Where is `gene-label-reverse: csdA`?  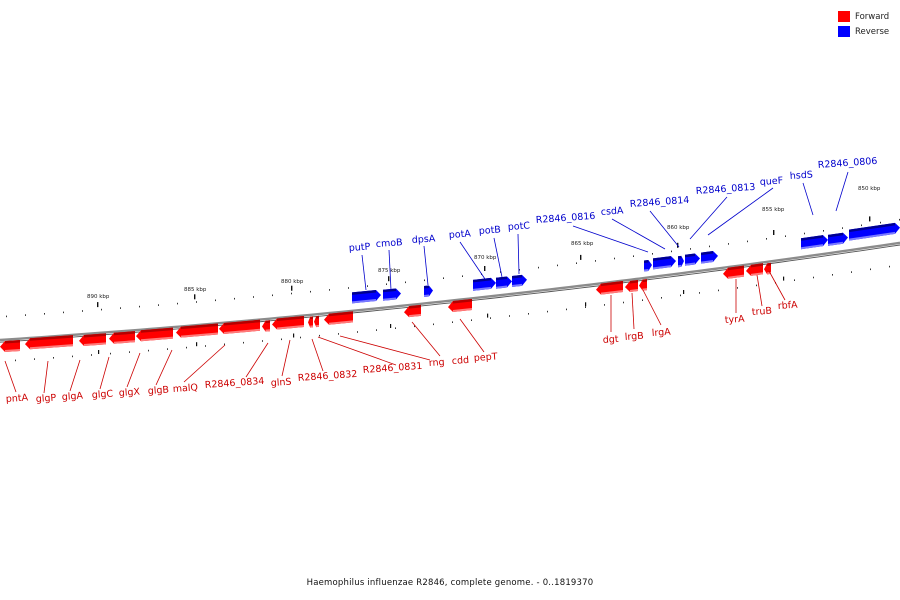
gene-label-reverse: csdA is located at coordinates (612, 211).